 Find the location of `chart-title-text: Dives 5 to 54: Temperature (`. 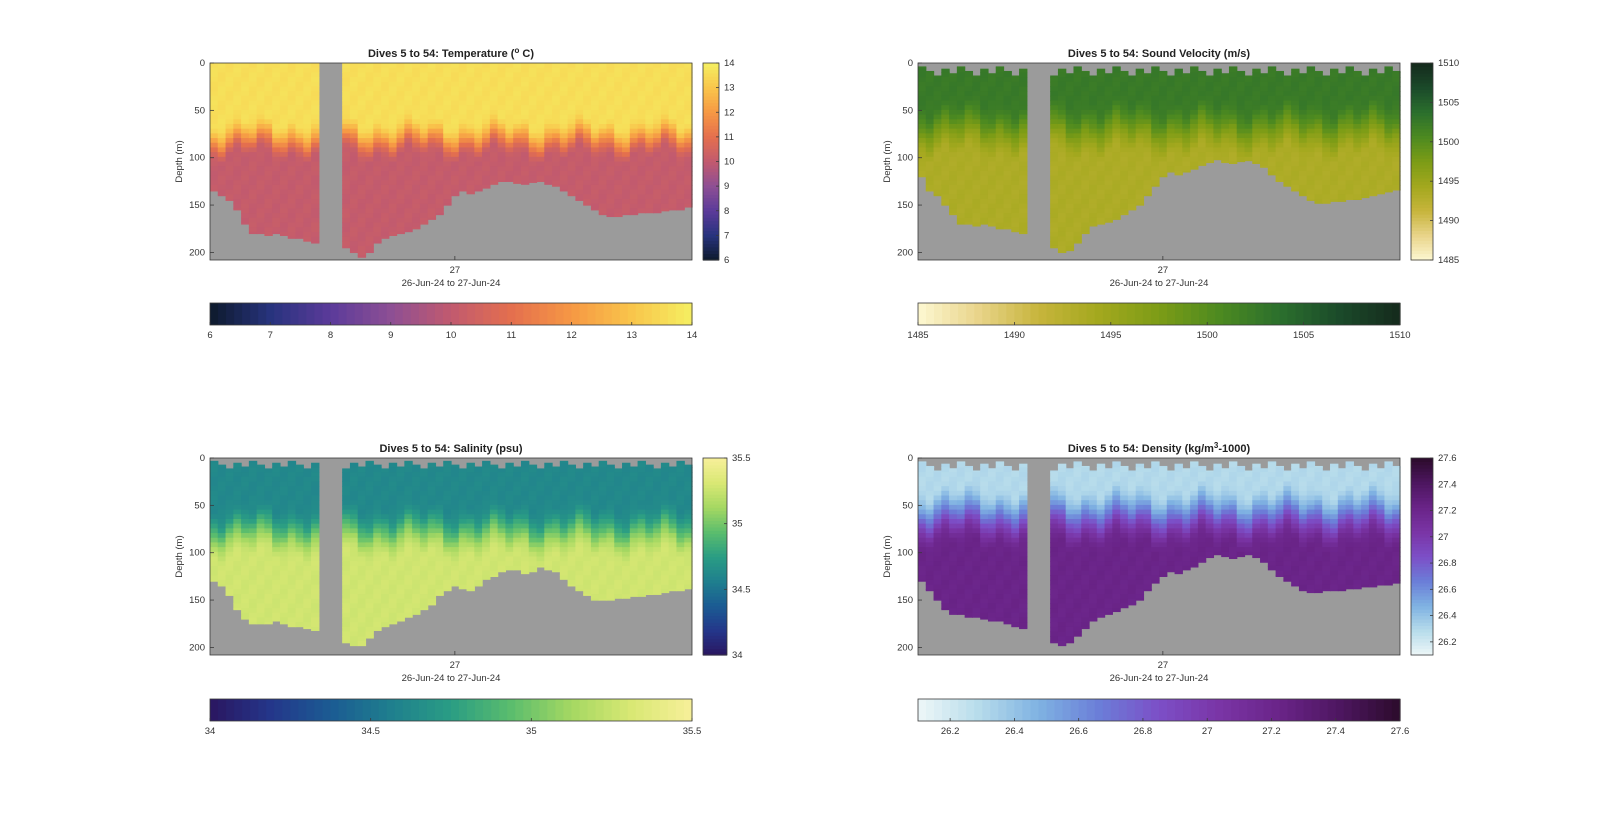

chart-title-text: Dives 5 to 54: Temperature ( is located at coordinates (441, 54).